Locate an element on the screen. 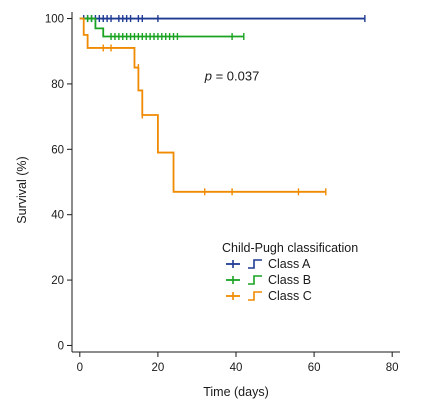  legend-items: Class A Class B Class C is located at coordinates (269, 280).